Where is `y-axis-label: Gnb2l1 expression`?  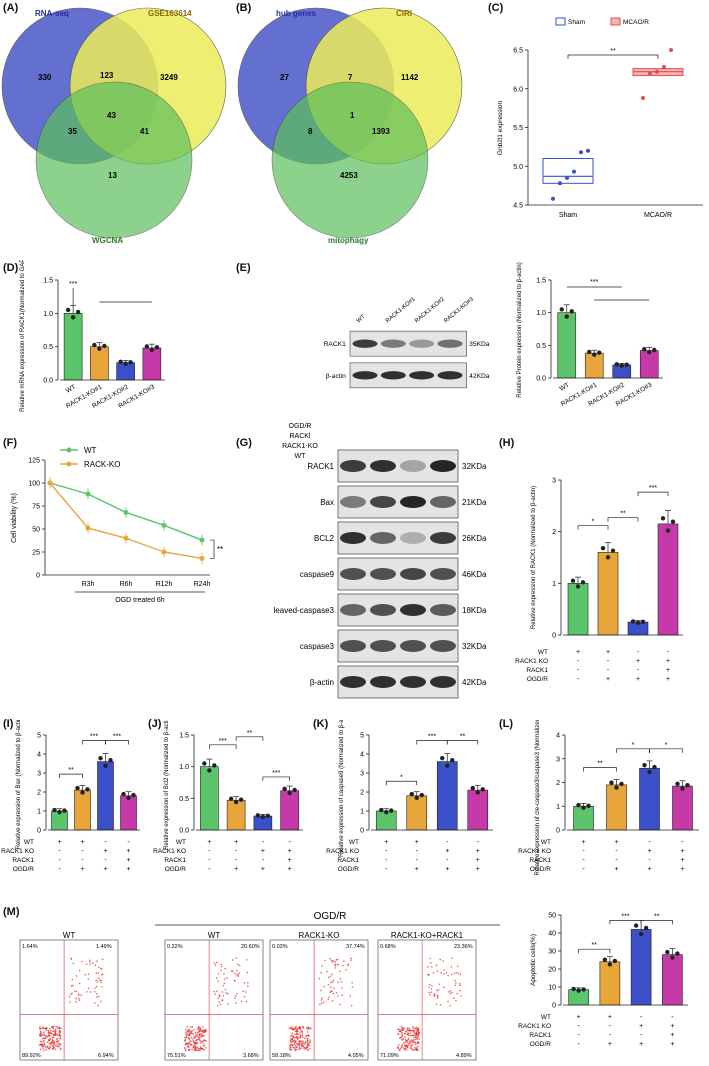
y-axis-label: Gnb2l1 expression is located at coordinates (500, 128).